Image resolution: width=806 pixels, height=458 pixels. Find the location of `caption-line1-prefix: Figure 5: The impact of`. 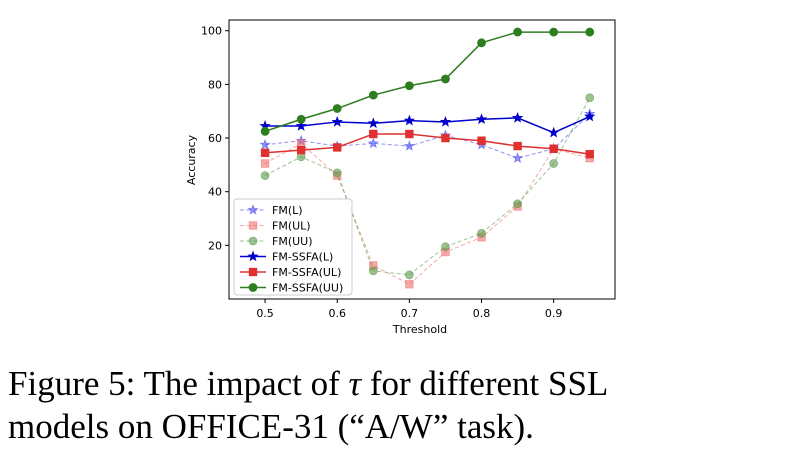

caption-line1-prefix: Figure 5: The impact of is located at coordinates (178, 383).